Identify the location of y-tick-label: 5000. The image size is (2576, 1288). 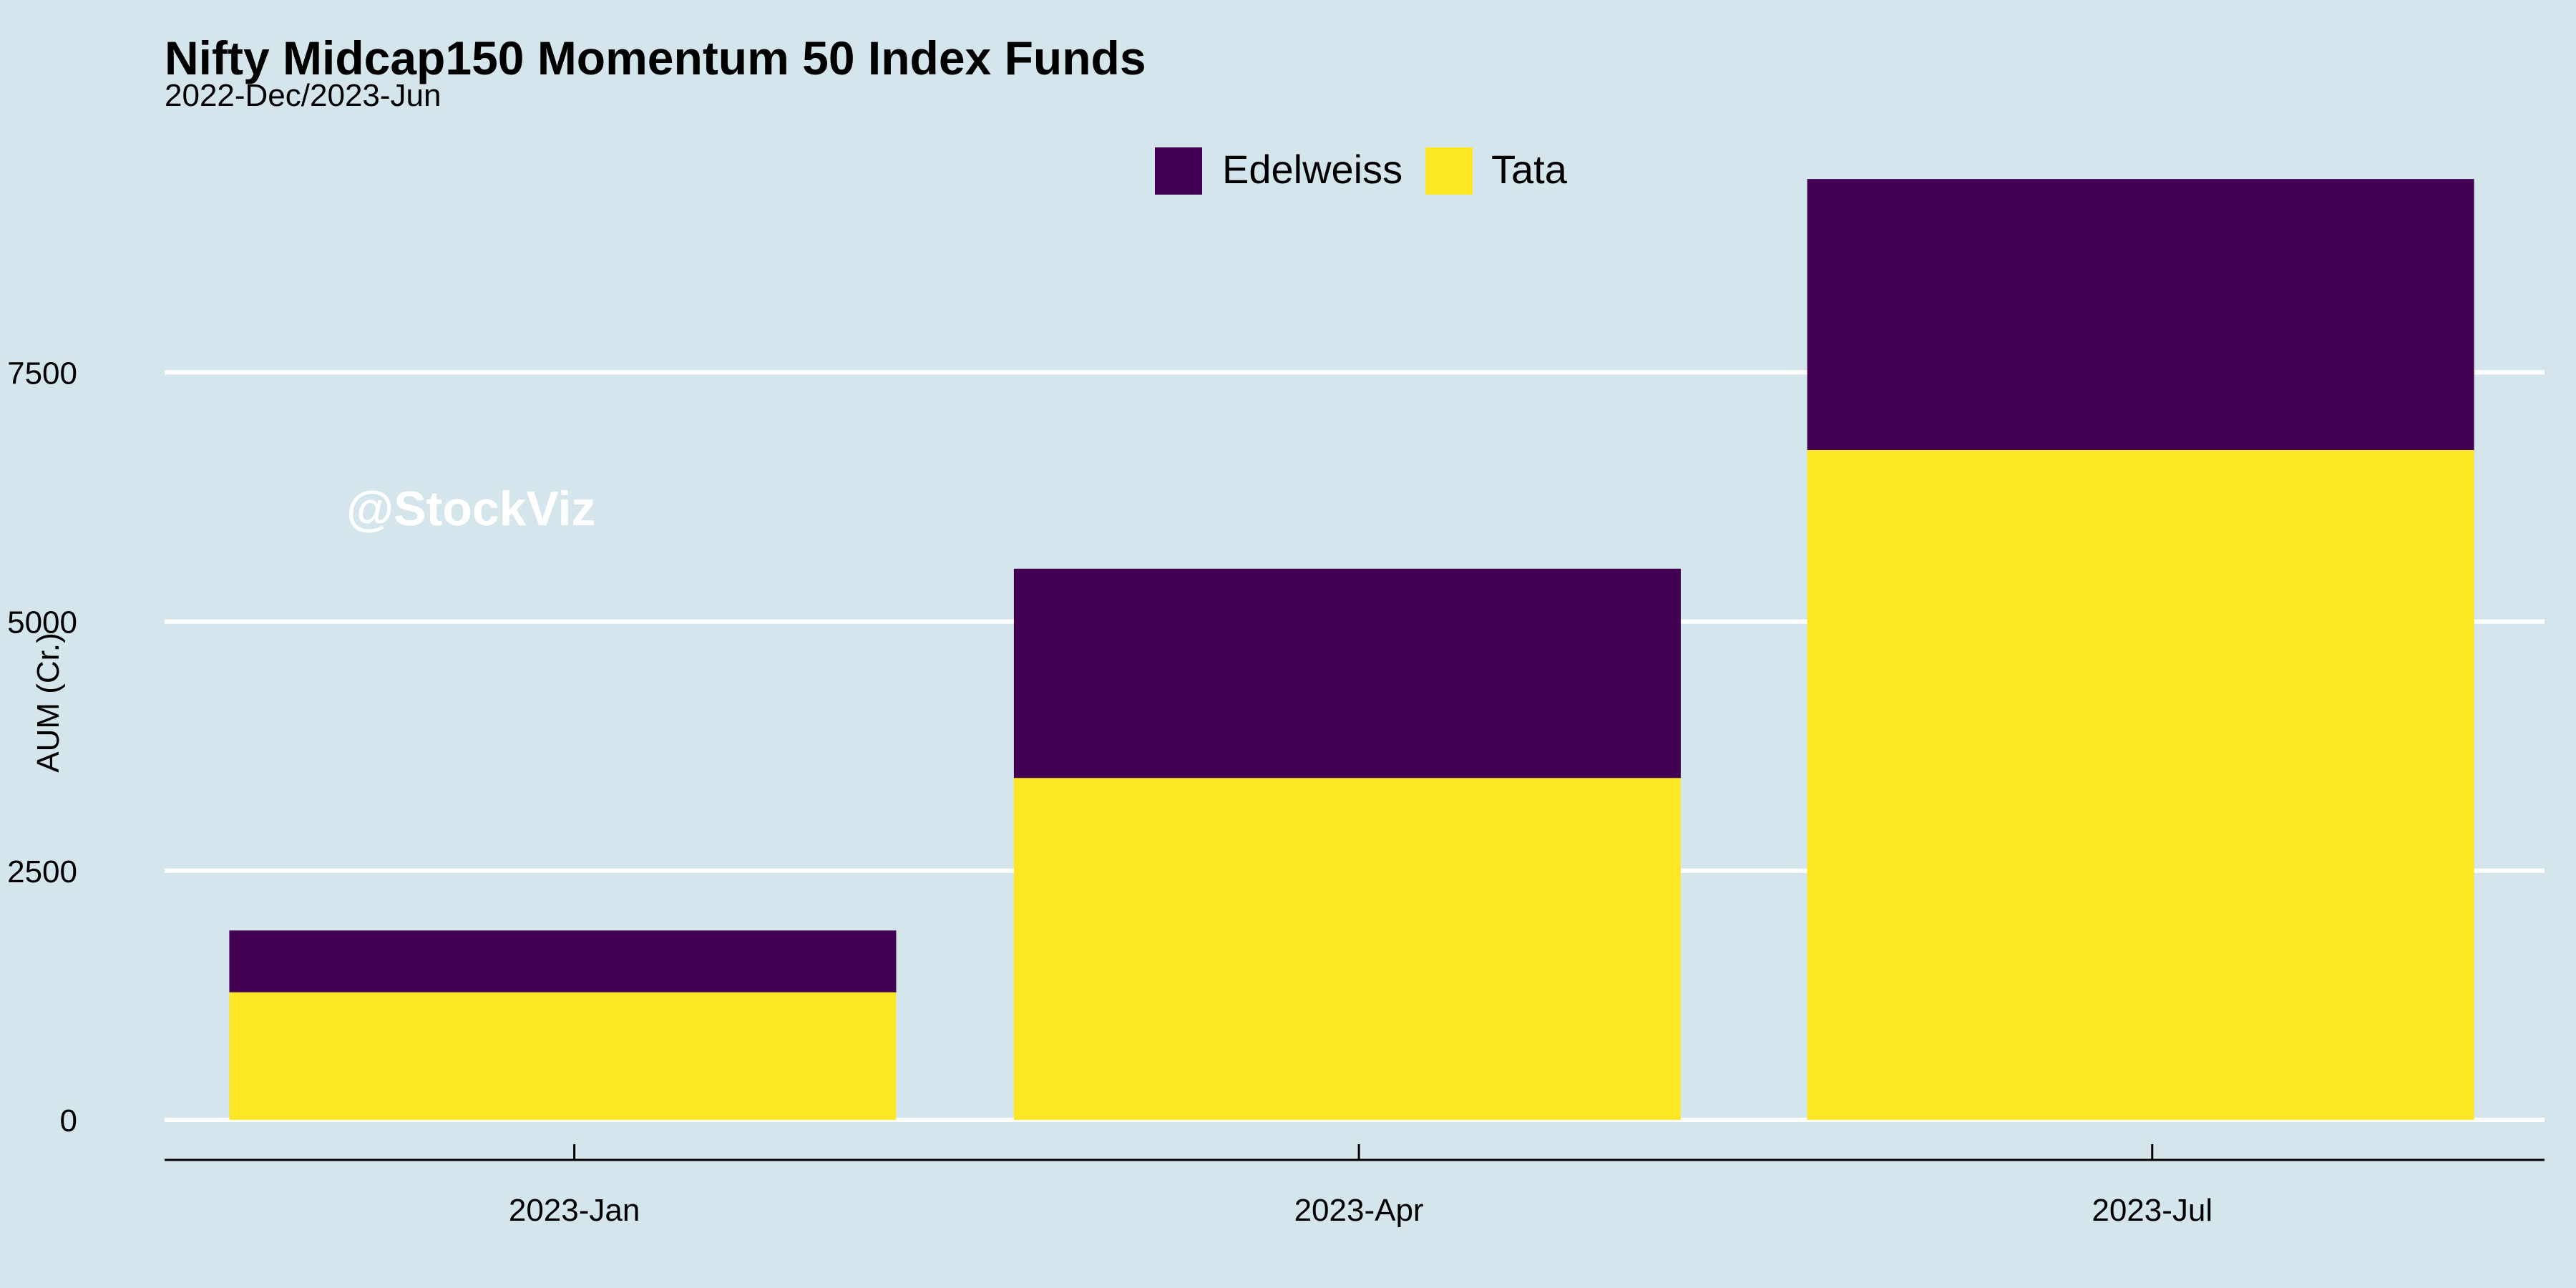
(42, 622).